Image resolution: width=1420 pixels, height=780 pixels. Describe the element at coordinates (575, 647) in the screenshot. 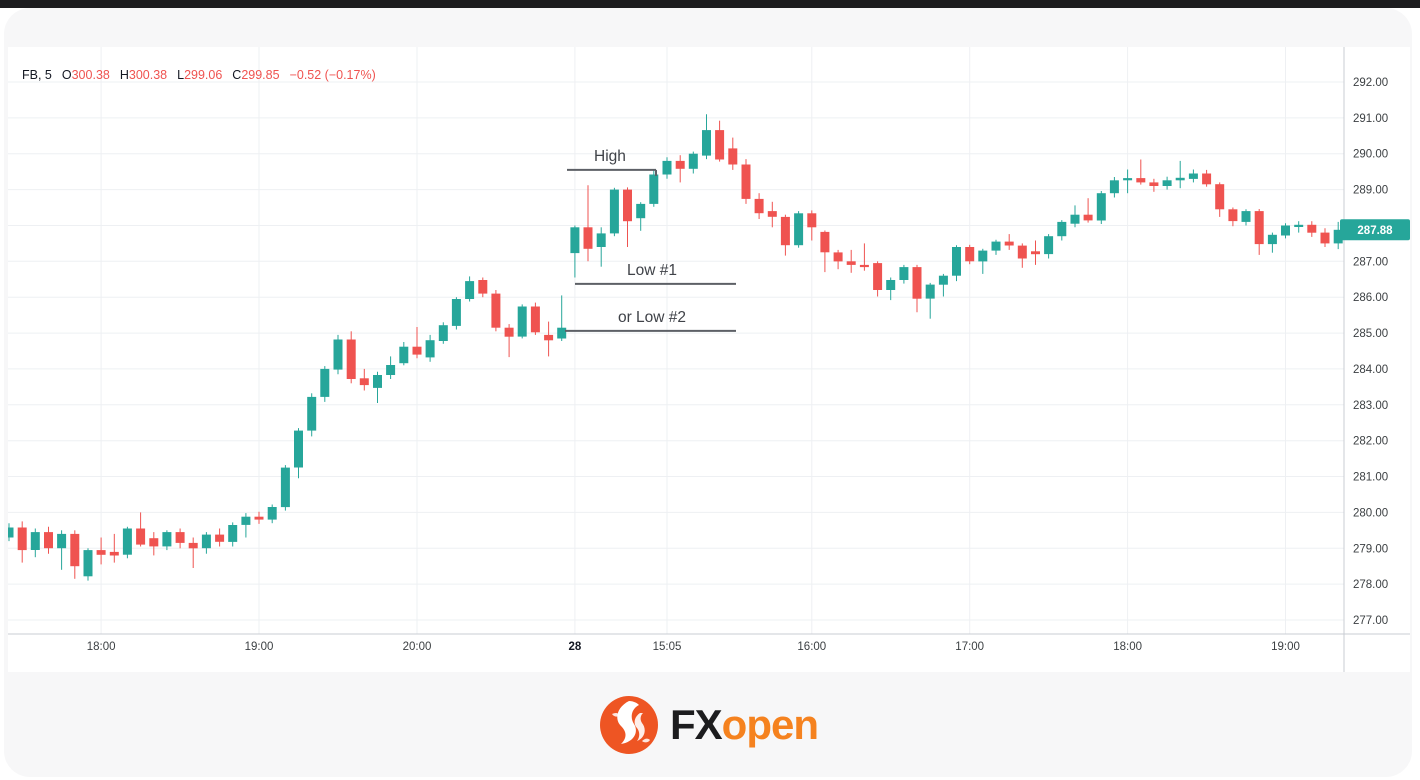

I see `time-tick-label: 28` at that location.